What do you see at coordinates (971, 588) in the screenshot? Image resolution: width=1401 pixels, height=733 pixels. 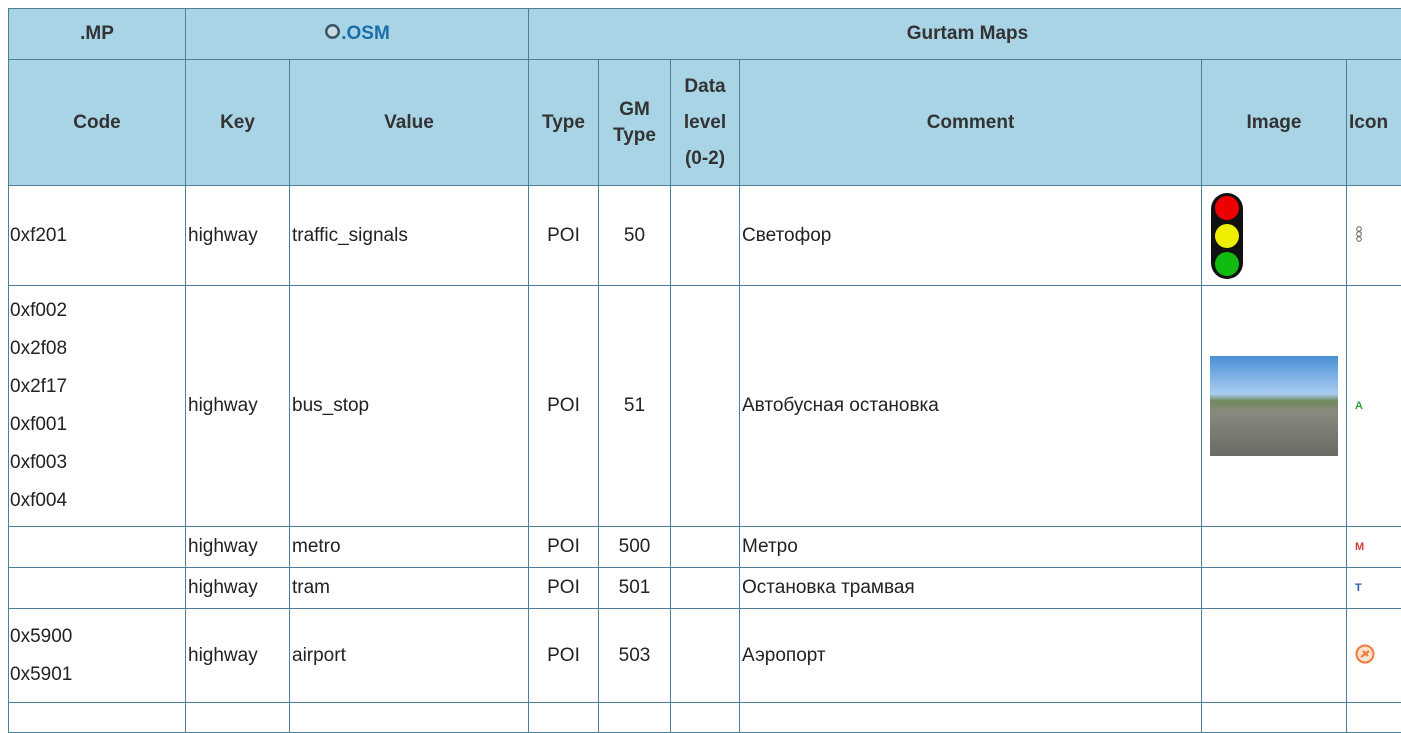 I see `comment-cell: Остановка трамвая` at bounding box center [971, 588].